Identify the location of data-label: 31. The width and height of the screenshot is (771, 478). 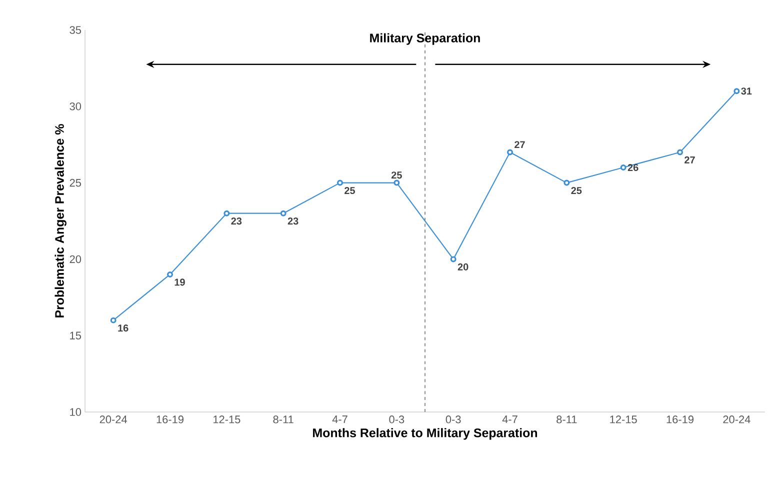
(746, 91).